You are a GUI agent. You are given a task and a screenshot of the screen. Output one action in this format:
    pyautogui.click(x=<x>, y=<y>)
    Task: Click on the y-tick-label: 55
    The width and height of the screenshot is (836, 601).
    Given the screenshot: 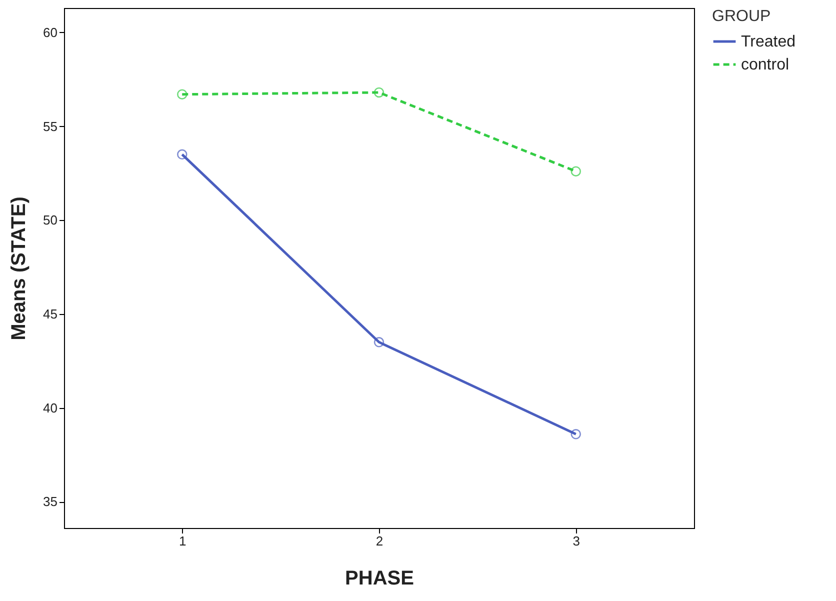 What is the action you would take?
    pyautogui.click(x=50, y=126)
    